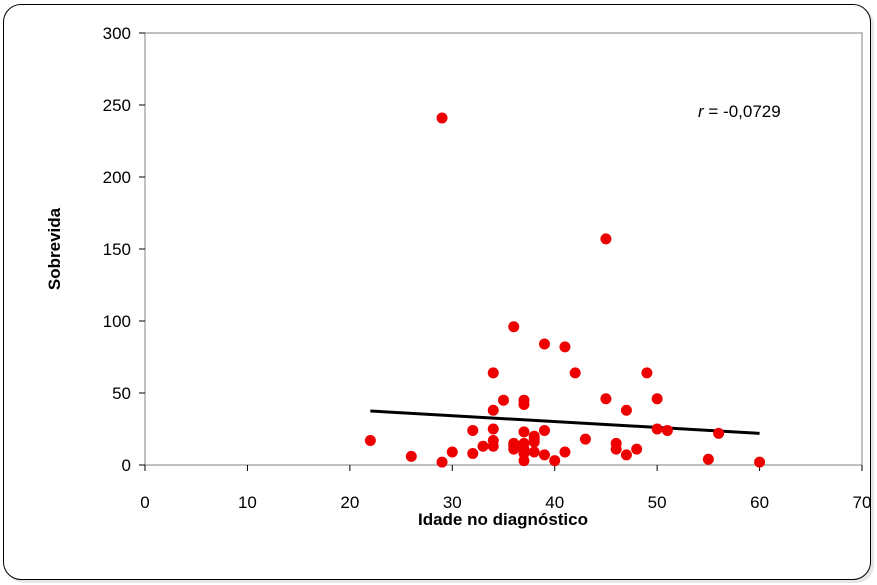  Describe the element at coordinates (117, 321) in the screenshot. I see `y-tick-label: 100` at that location.